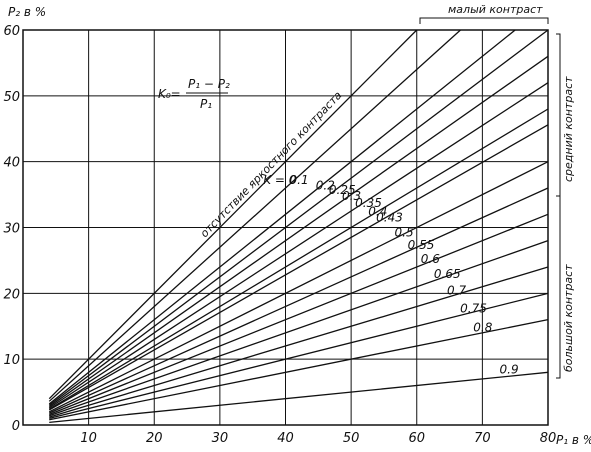  I want to click on y-tick-label-6: 60, so click(11, 31).